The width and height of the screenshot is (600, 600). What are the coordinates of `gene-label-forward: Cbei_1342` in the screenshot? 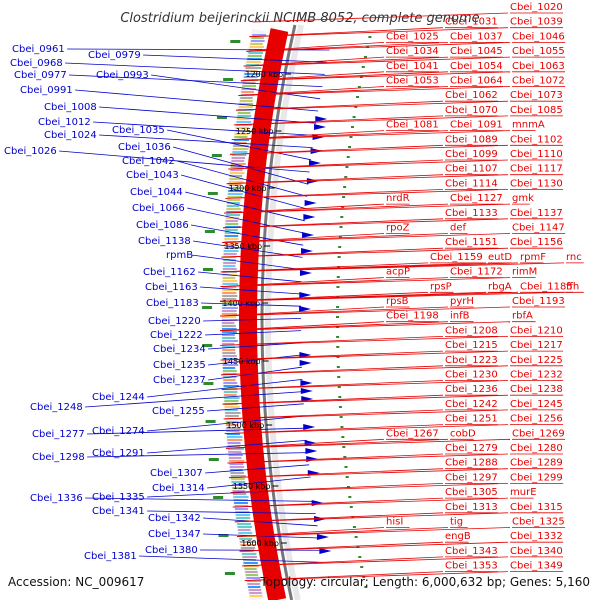 It's located at (174, 518).